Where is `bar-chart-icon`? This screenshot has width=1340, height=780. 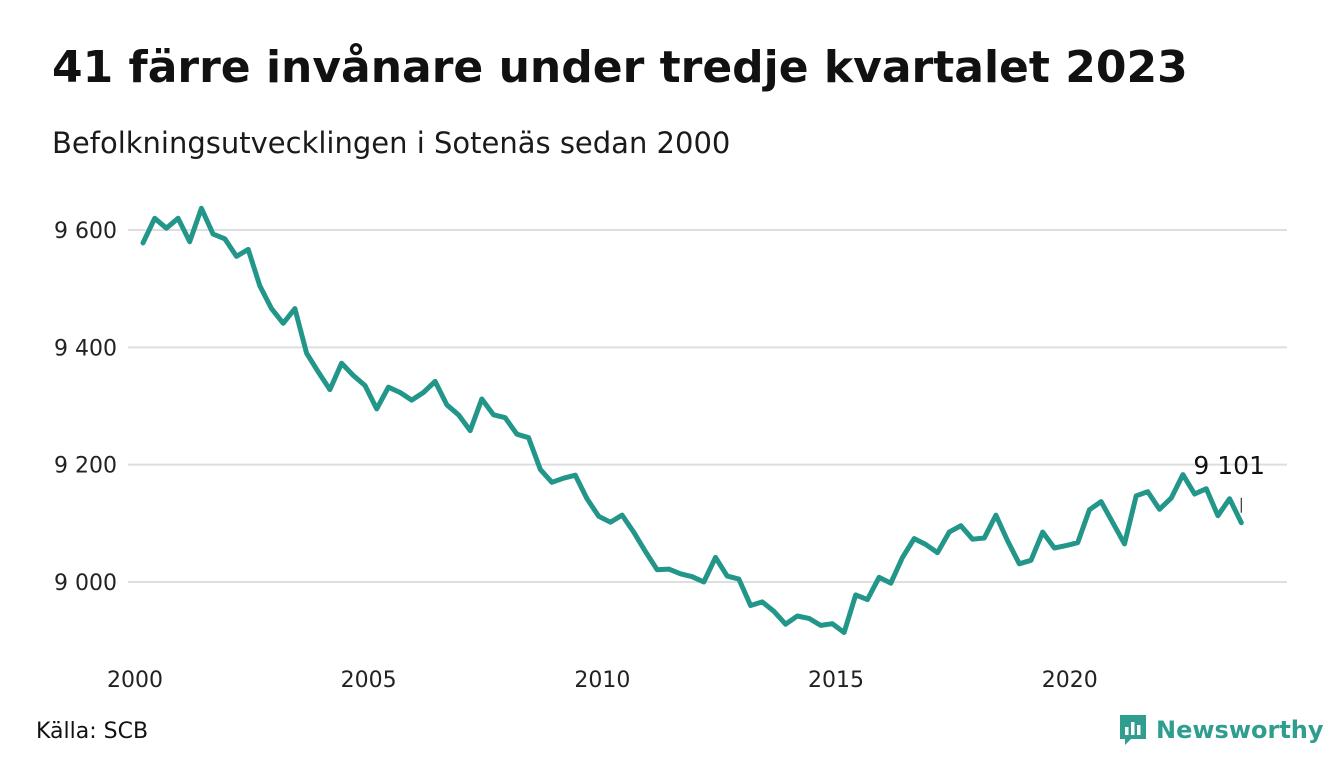 bar-chart-icon is located at coordinates (1133, 730).